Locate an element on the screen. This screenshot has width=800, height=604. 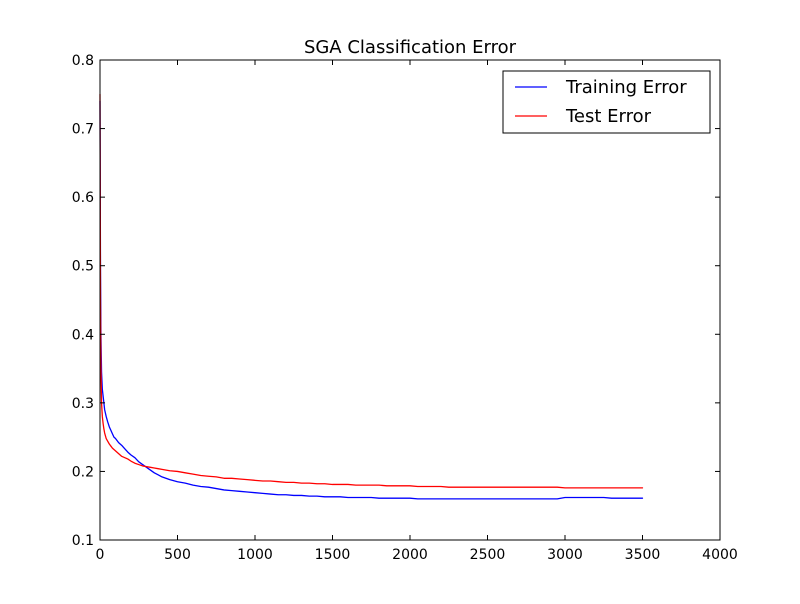
x-tick-label: 3000 is located at coordinates (565, 555).